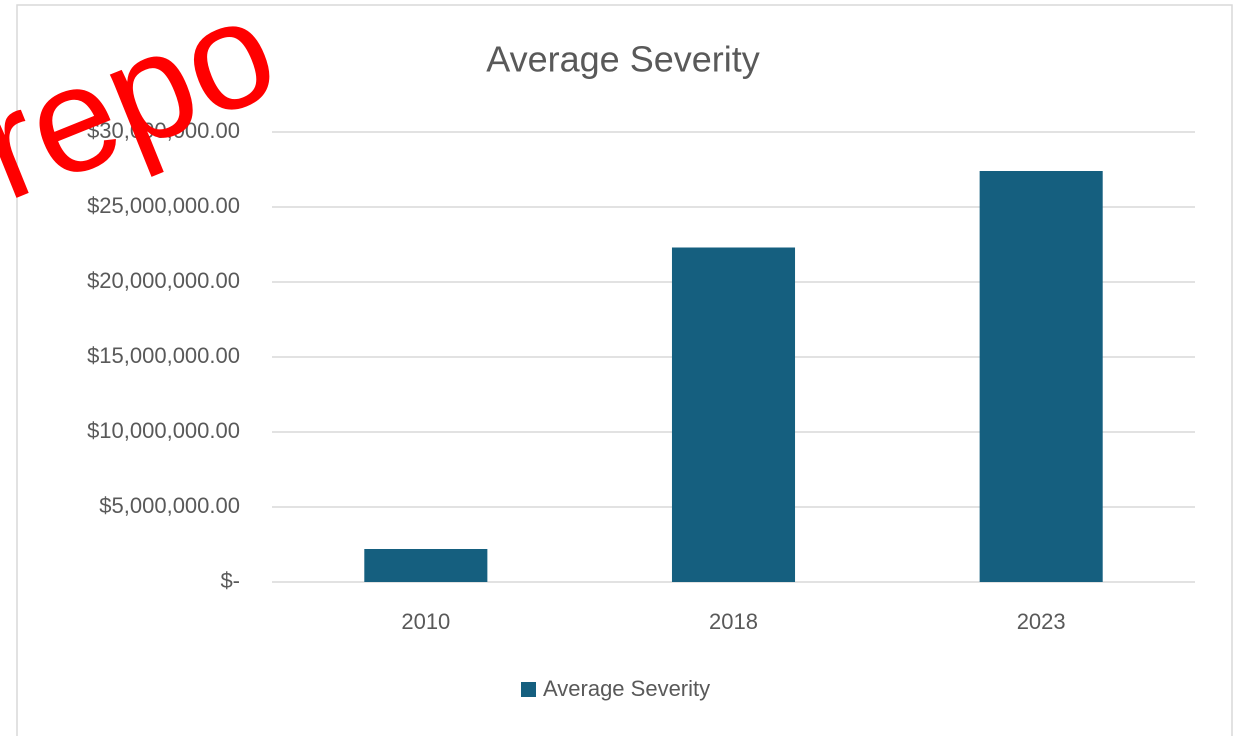 Image resolution: width=1243 pixels, height=736 pixels. I want to click on y-tick-label: $30,000,000.00, so click(163, 130).